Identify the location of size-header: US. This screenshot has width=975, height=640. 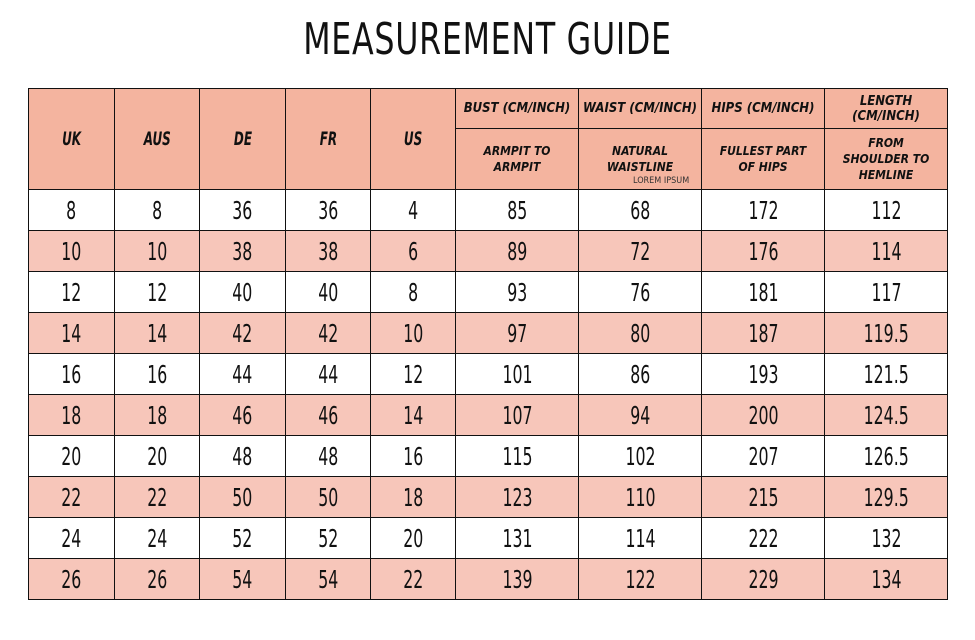
(413, 139).